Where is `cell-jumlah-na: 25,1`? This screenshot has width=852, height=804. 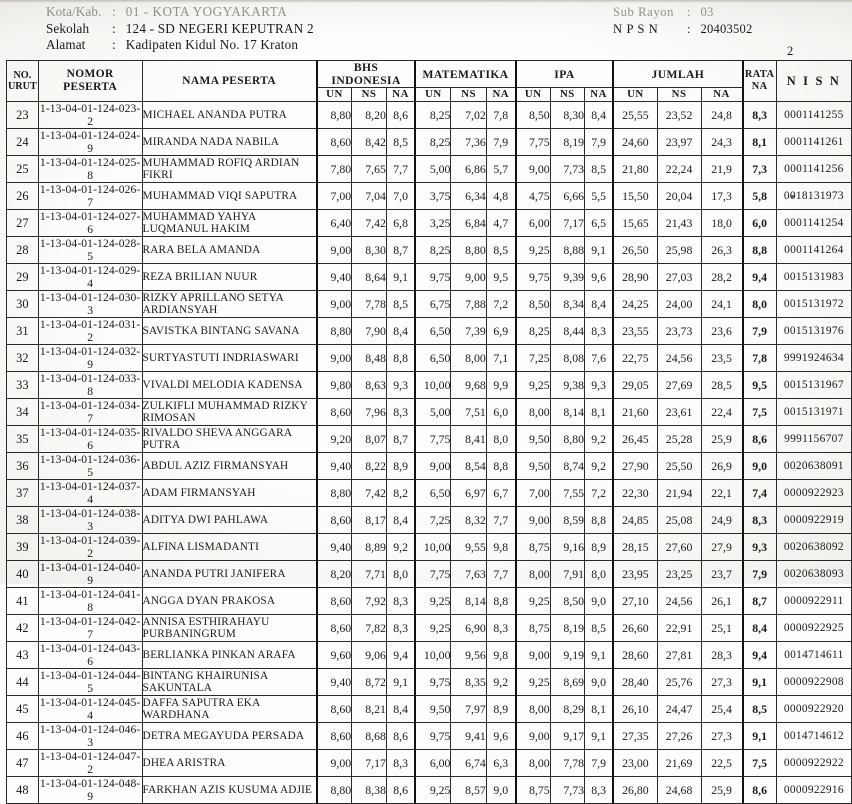
cell-jumlah-na: 25,1 is located at coordinates (722, 628).